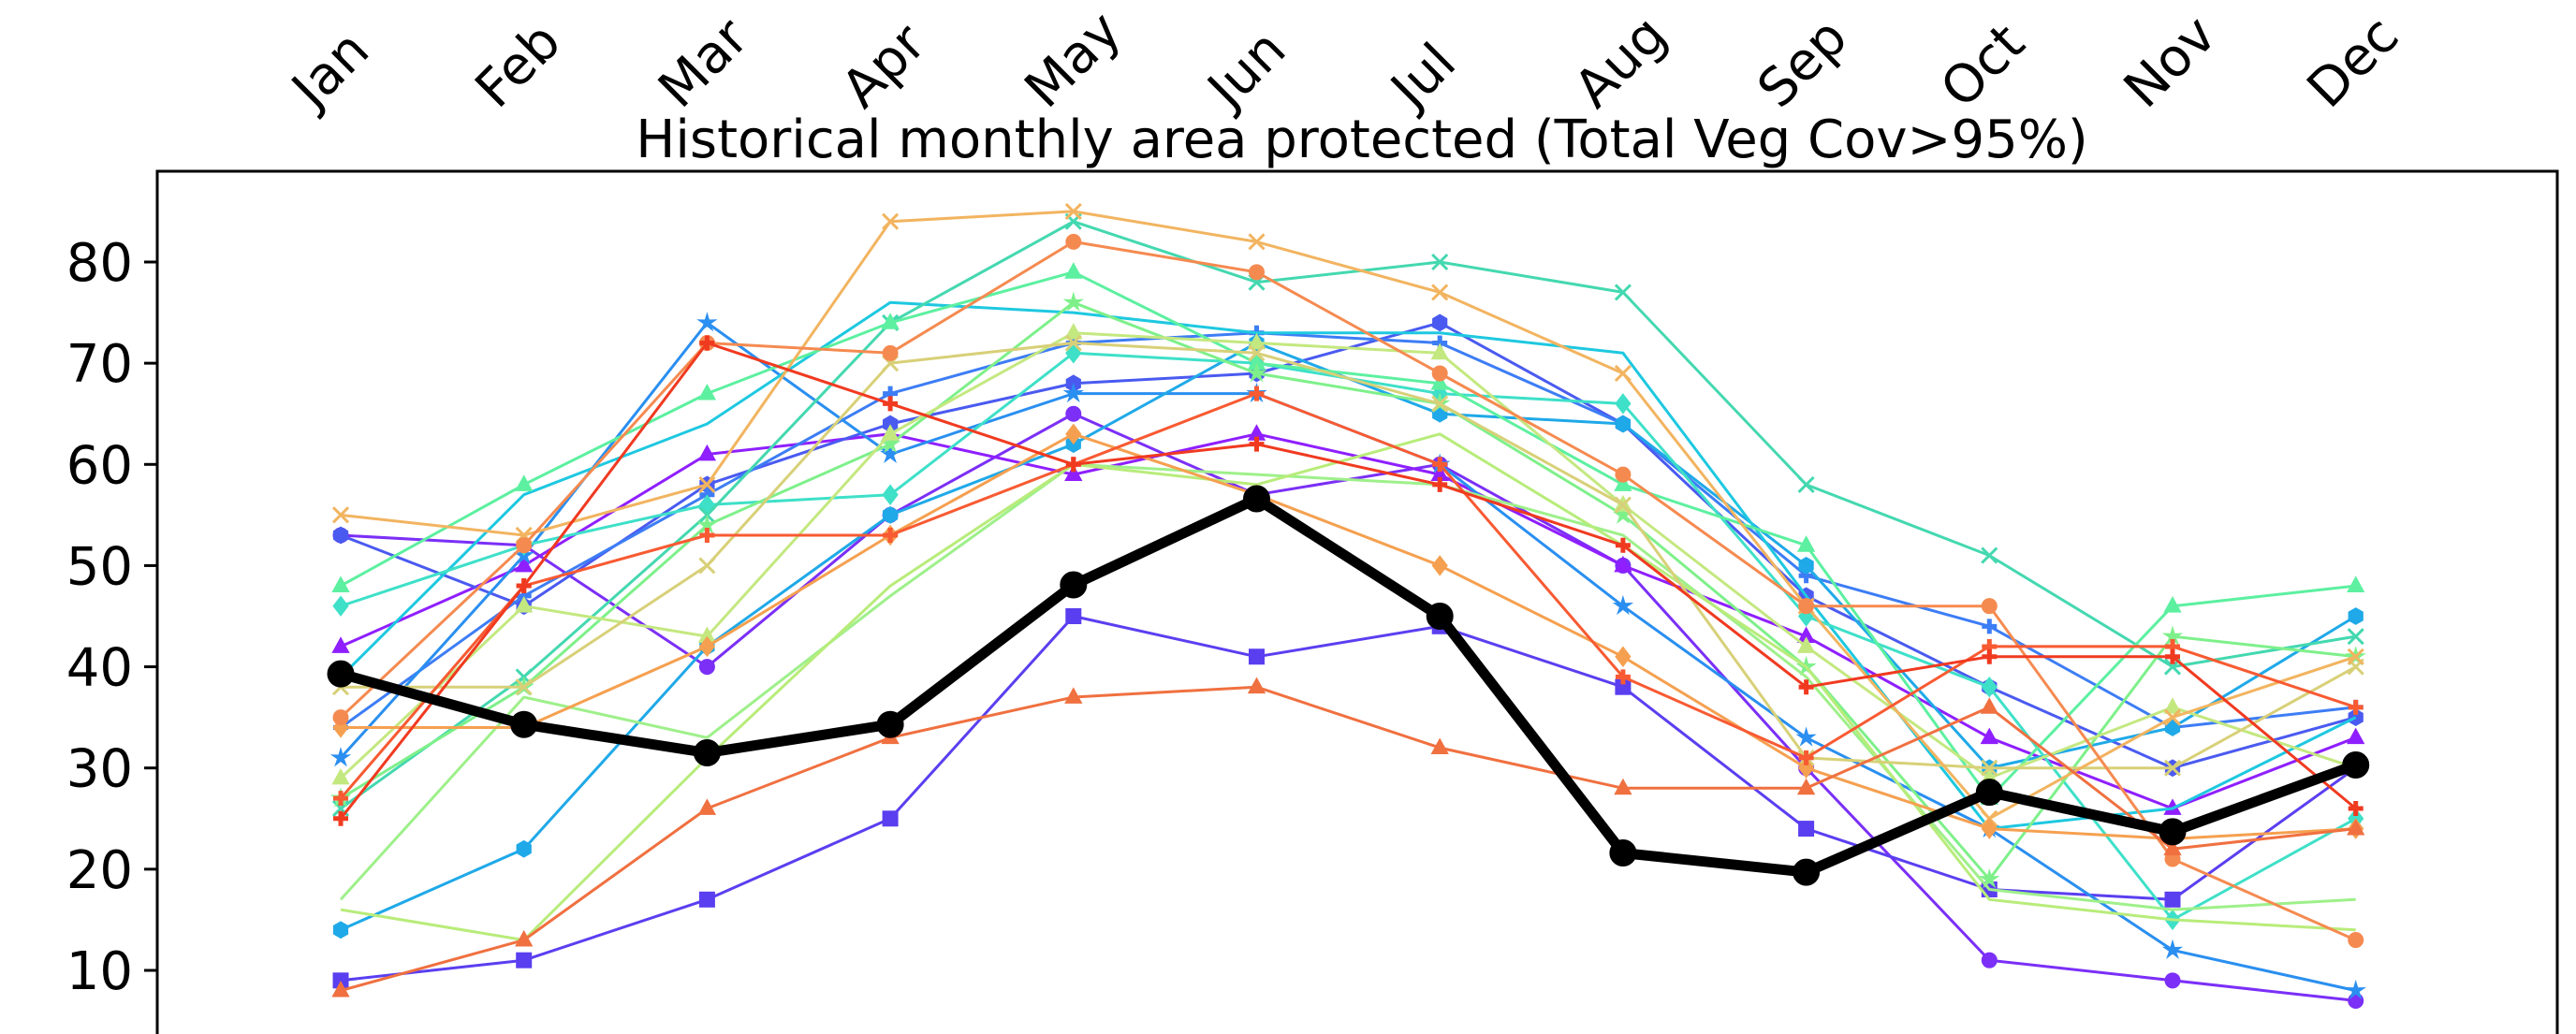  I want to click on y-tick-label: 40, so click(99, 669).